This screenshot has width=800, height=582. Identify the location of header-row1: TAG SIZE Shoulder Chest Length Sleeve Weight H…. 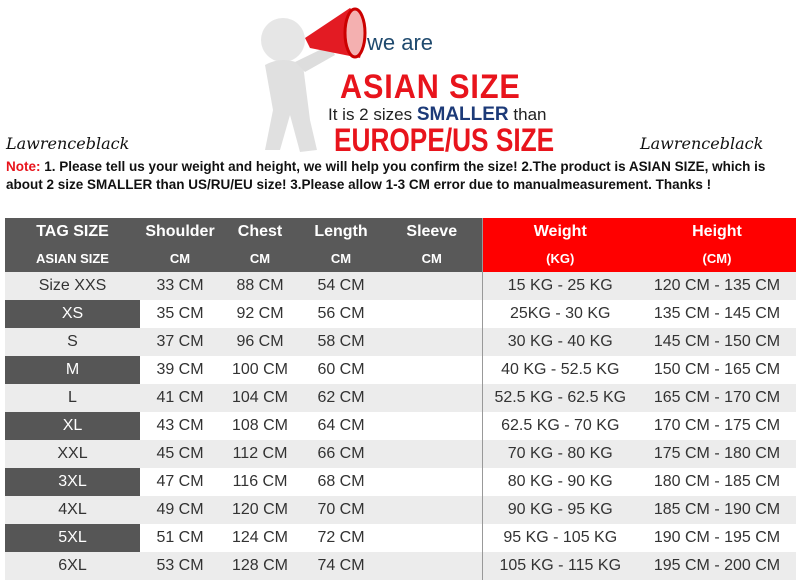
(400, 231).